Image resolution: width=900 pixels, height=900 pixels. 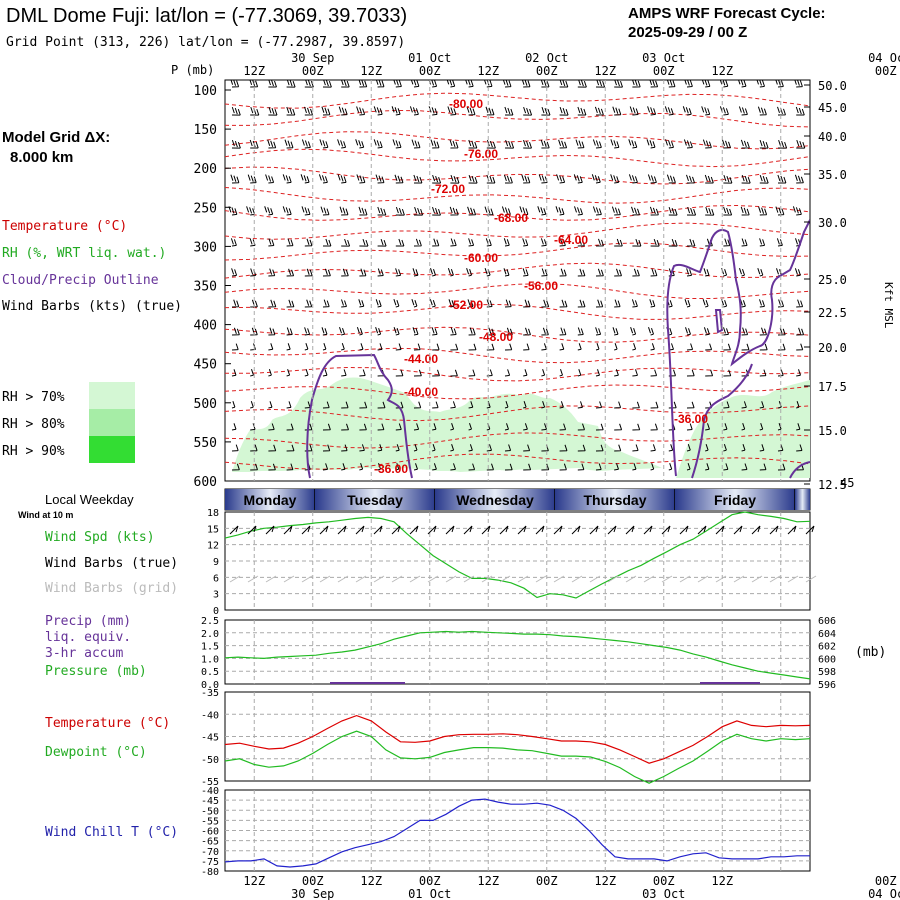 What do you see at coordinates (112, 395) in the screenshot?
I see `legend-rh70-swatch` at bounding box center [112, 395].